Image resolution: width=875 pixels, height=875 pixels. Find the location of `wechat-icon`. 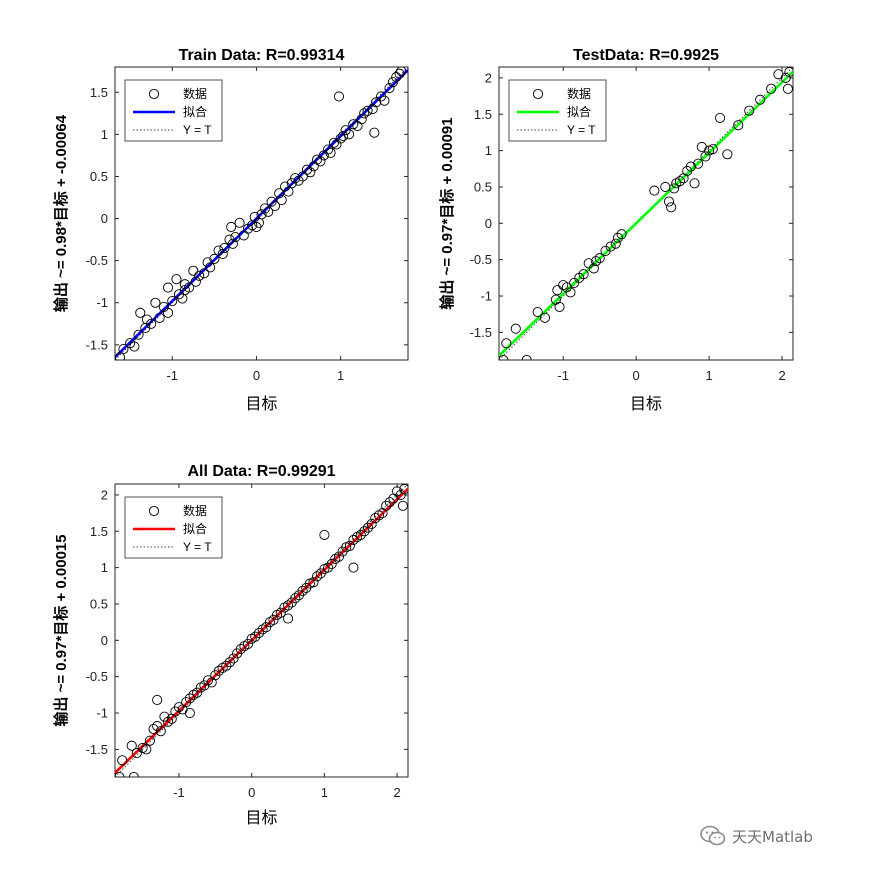

wechat-icon is located at coordinates (713, 835).